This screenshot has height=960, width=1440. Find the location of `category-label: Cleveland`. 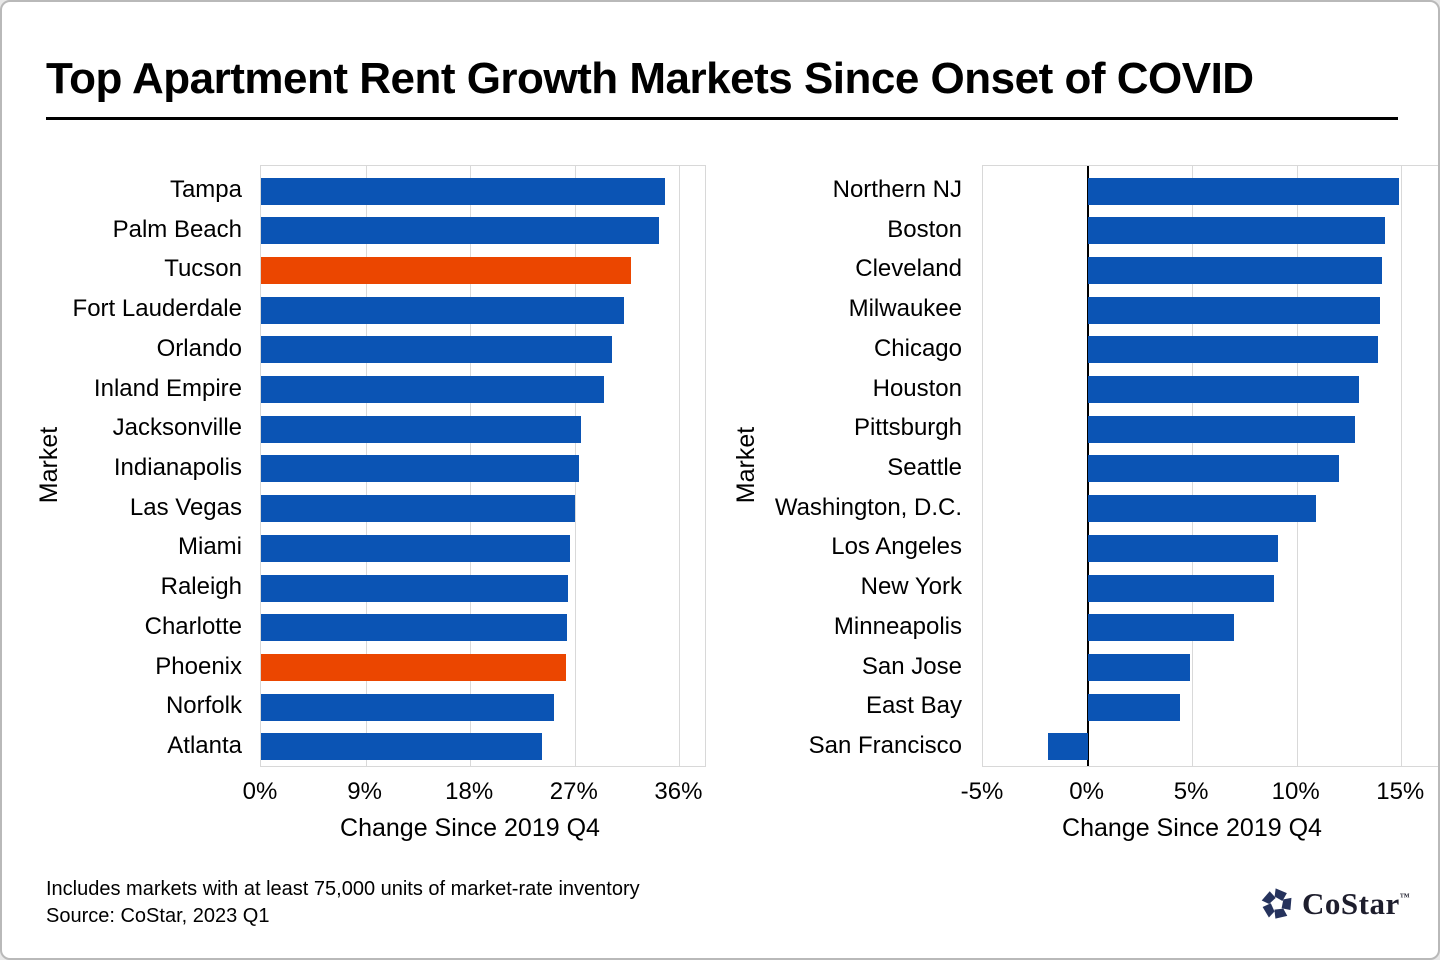

category-label: Cleveland is located at coordinates (908, 269).